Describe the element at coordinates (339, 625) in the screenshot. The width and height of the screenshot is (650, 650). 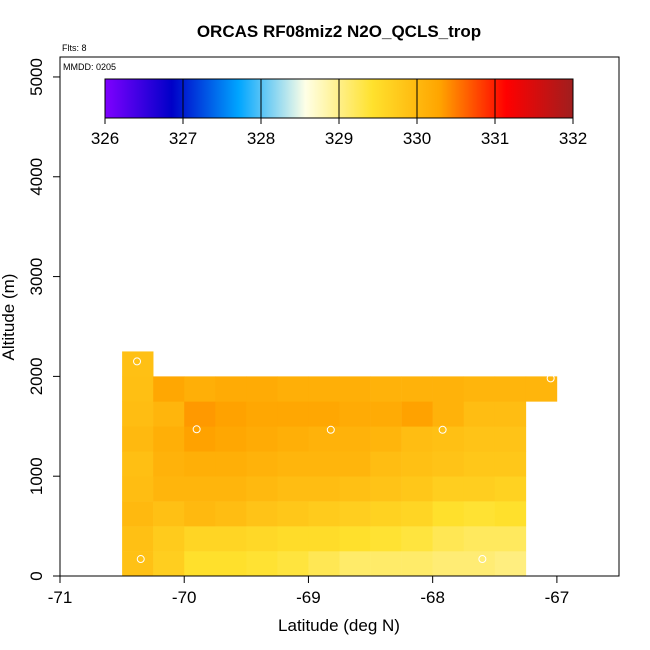
I see `x-axis-label: Latitude (deg N)` at that location.